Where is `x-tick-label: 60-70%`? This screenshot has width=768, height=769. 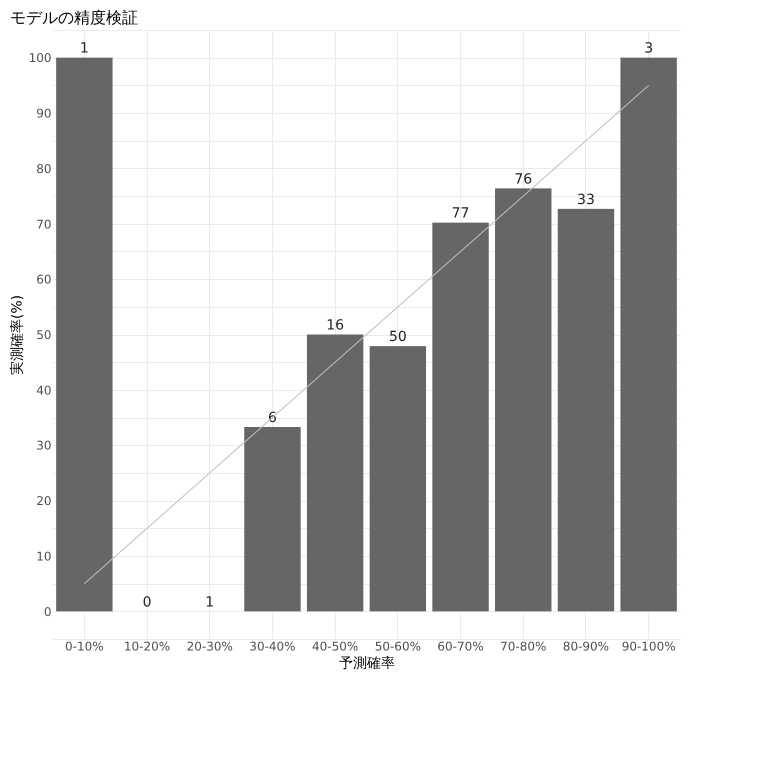
x-tick-label: 60-70% is located at coordinates (460, 647).